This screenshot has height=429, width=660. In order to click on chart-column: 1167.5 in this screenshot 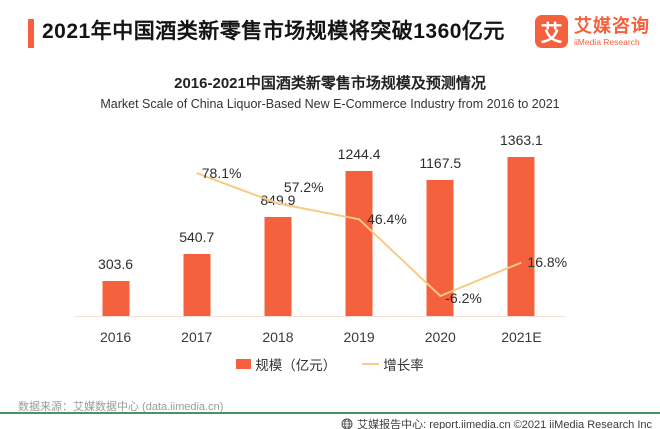, I will do `click(440, 223)`.